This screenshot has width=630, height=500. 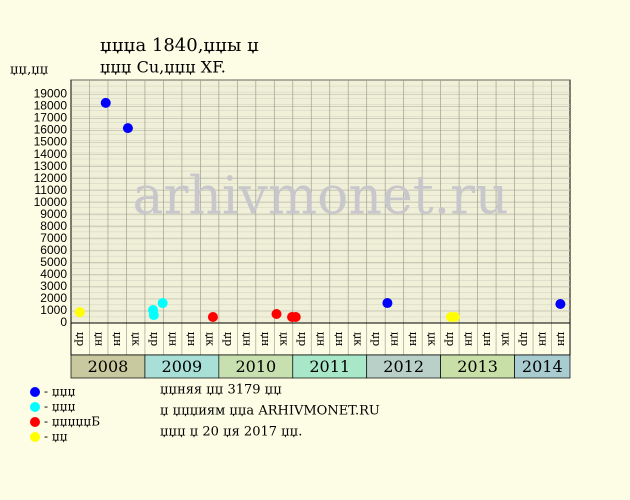 What do you see at coordinates (53, 298) in the screenshot?
I see `y-tick-label: 2000` at bounding box center [53, 298].